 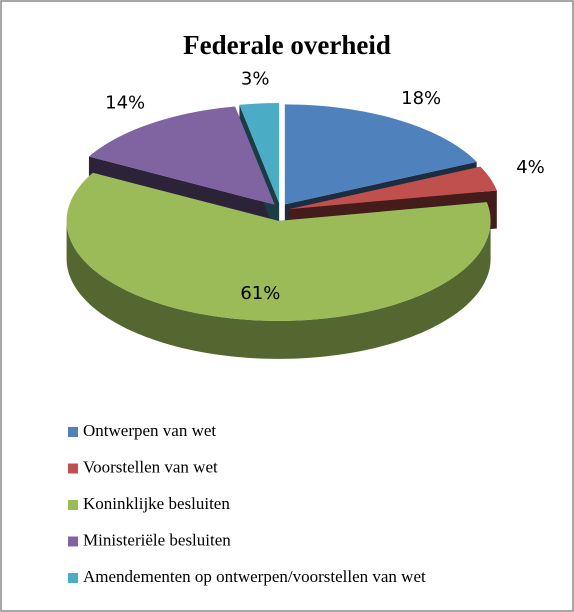 What do you see at coordinates (421, 98) in the screenshot?
I see `data-label: 18%` at bounding box center [421, 98].